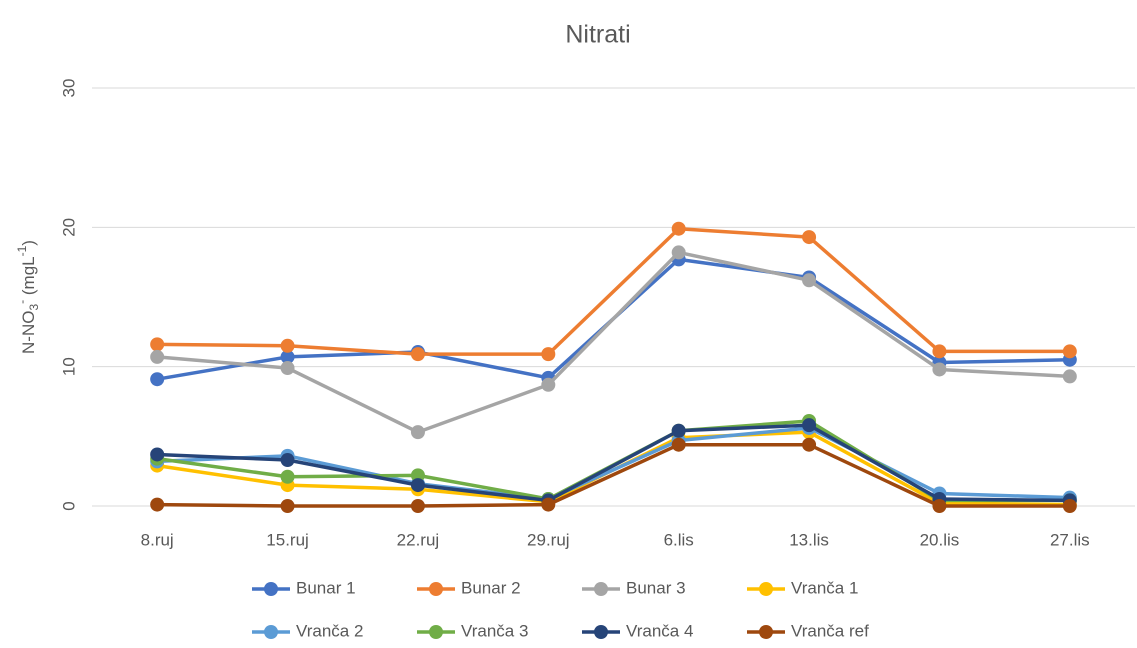  Describe the element at coordinates (491, 587) in the screenshot. I see `legend-label: Bunar 2` at that location.